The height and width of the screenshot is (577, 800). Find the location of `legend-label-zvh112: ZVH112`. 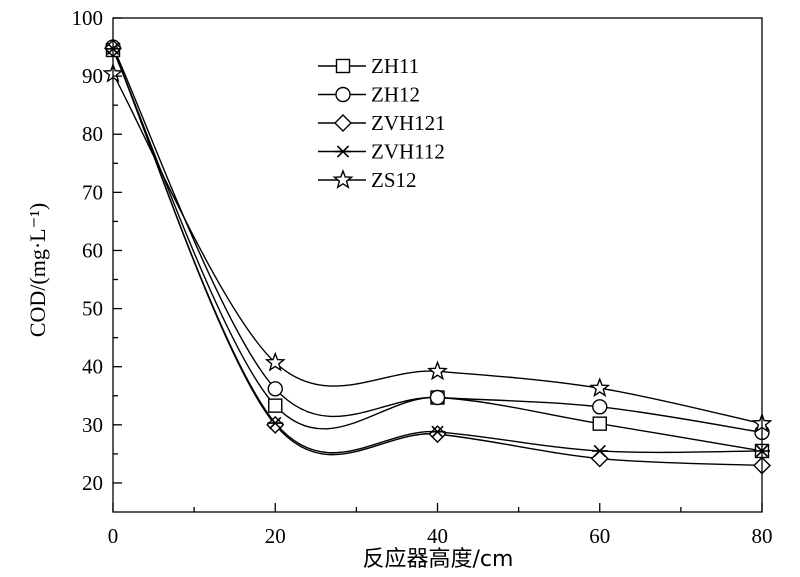

legend-label-zvh112: ZVH112 is located at coordinates (408, 152).